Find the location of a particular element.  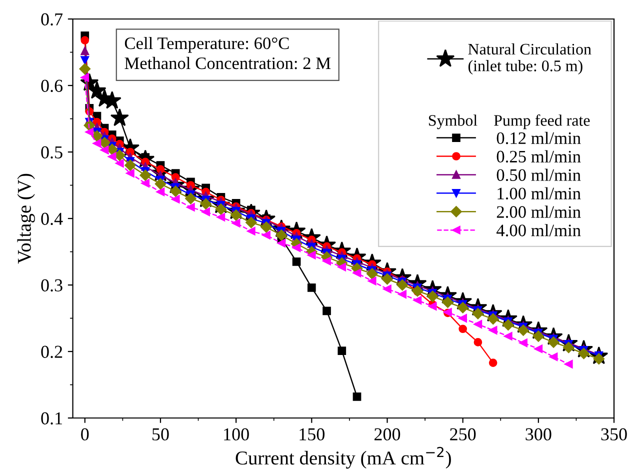

annotation: Cell Temperature: 60°C is located at coordinates (206, 44).